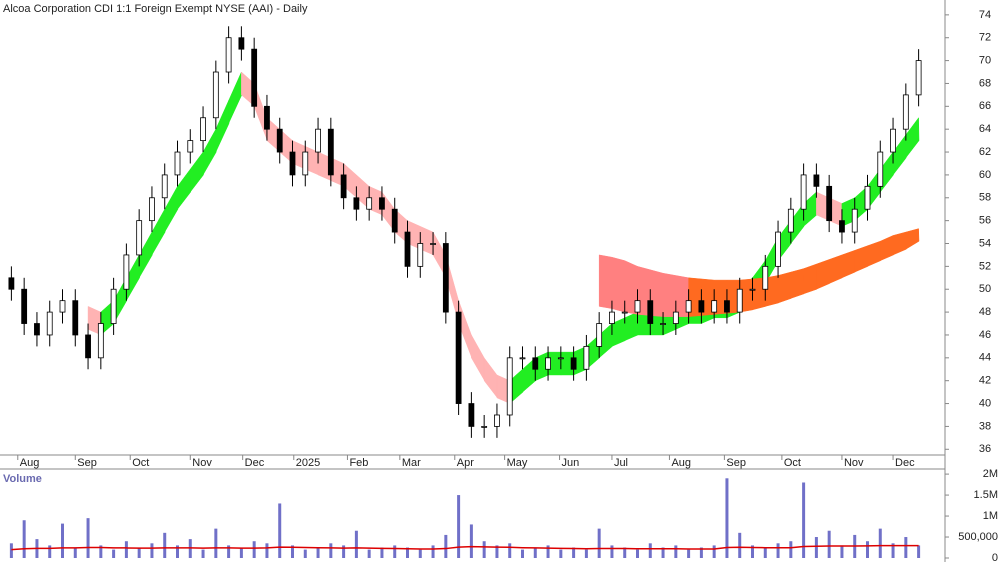 This screenshot has width=1000, height=562. What do you see at coordinates (985, 381) in the screenshot?
I see `y-tick-label: 42` at bounding box center [985, 381].